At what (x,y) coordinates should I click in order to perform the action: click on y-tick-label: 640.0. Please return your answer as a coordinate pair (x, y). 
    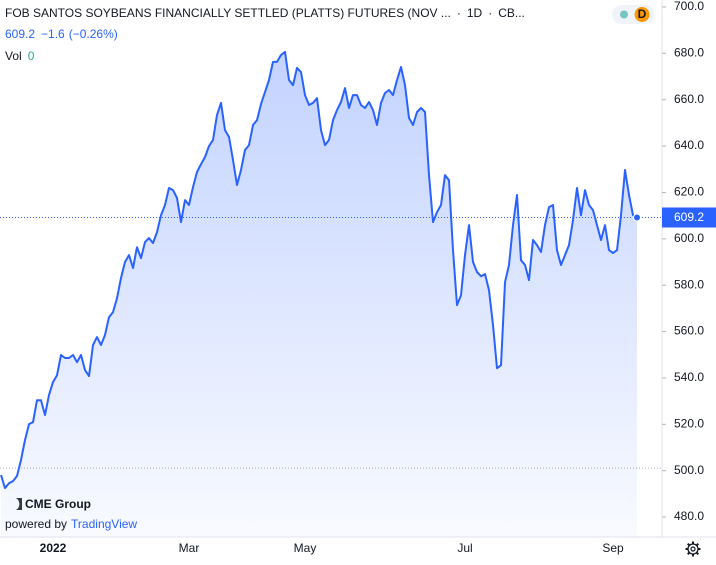
    Looking at the image, I should click on (689, 145).